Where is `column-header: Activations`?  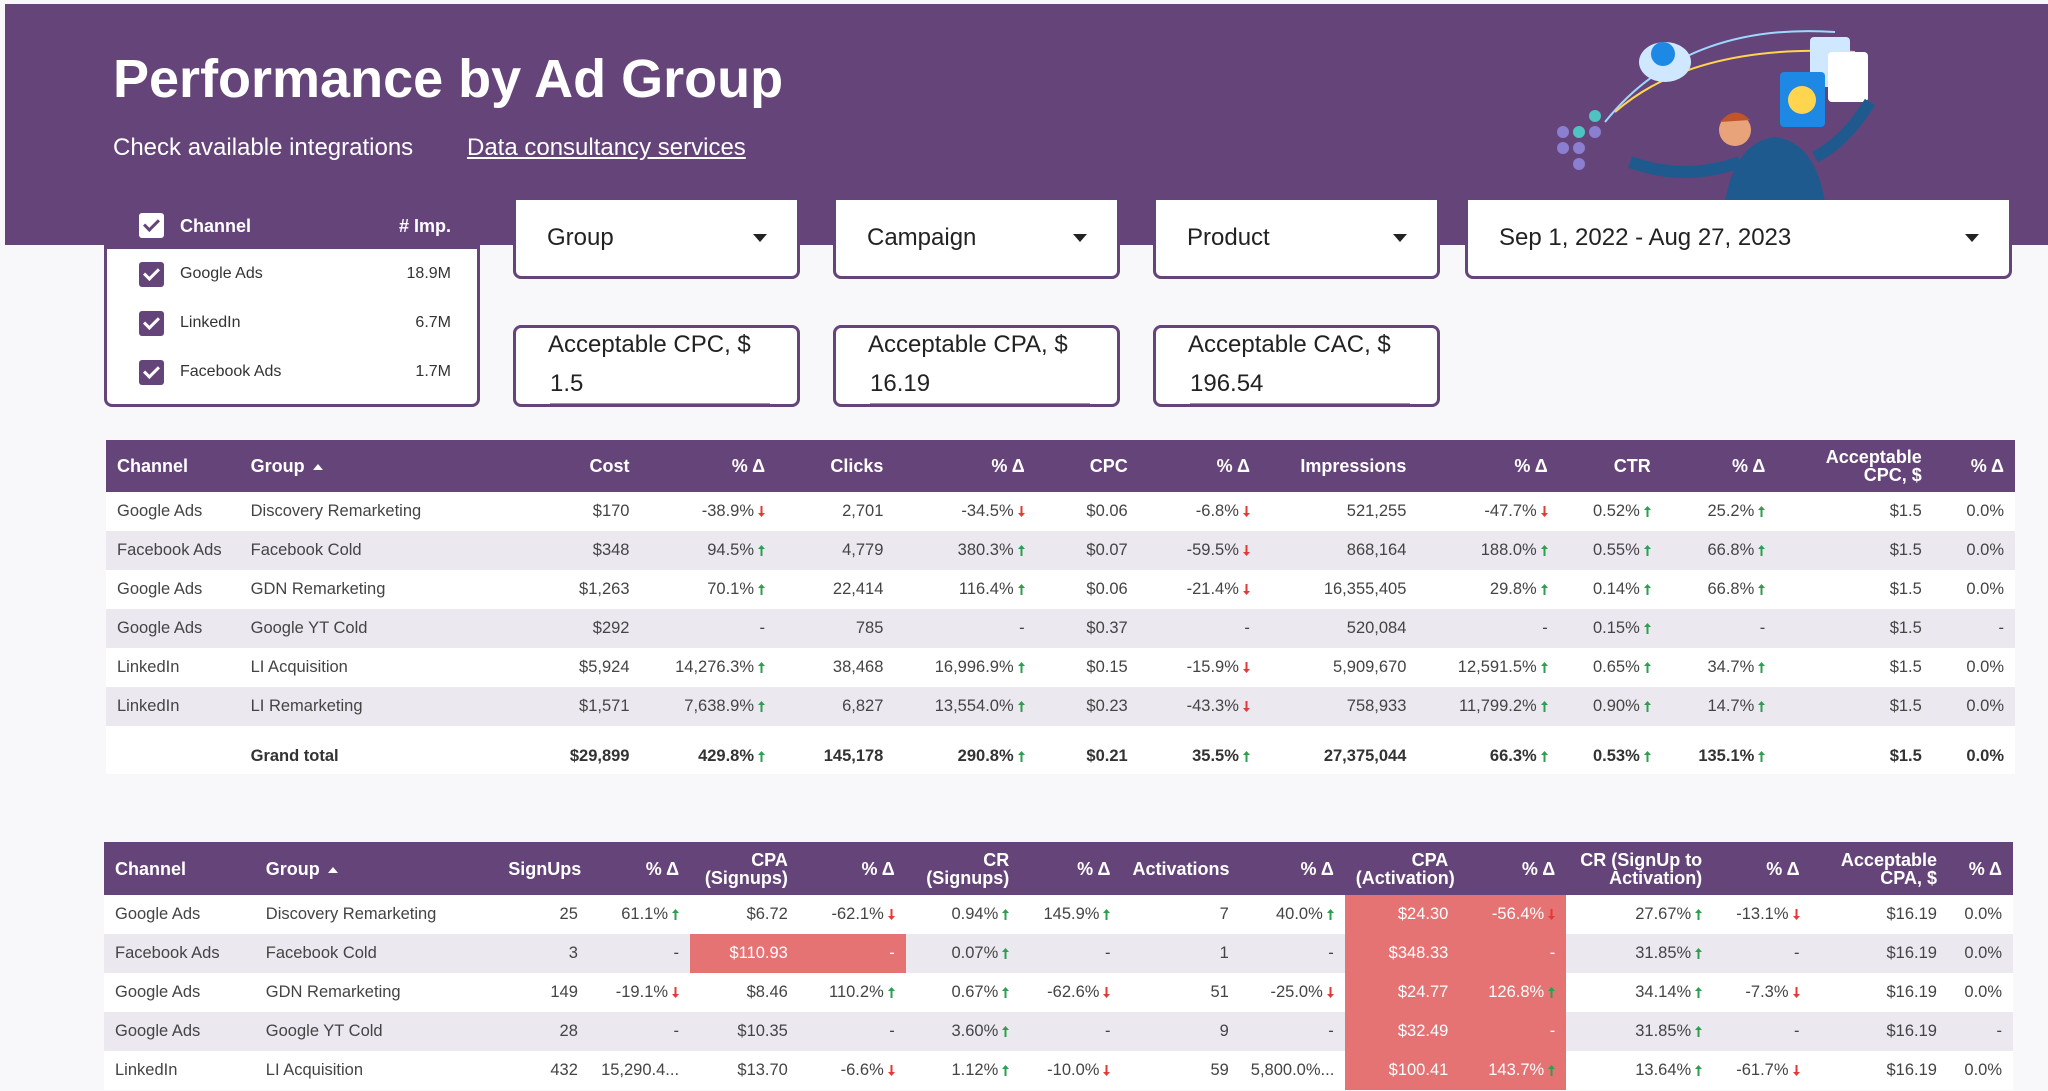 column-header: Activations is located at coordinates (1180, 868).